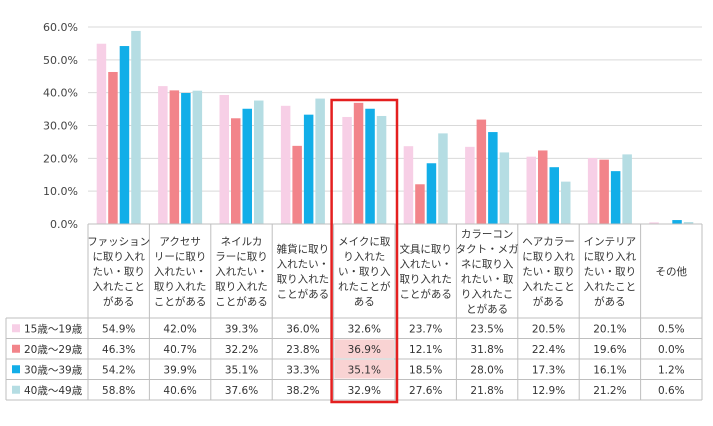  Describe the element at coordinates (364, 391) in the screenshot. I see `data-label: 32.9%` at that location.